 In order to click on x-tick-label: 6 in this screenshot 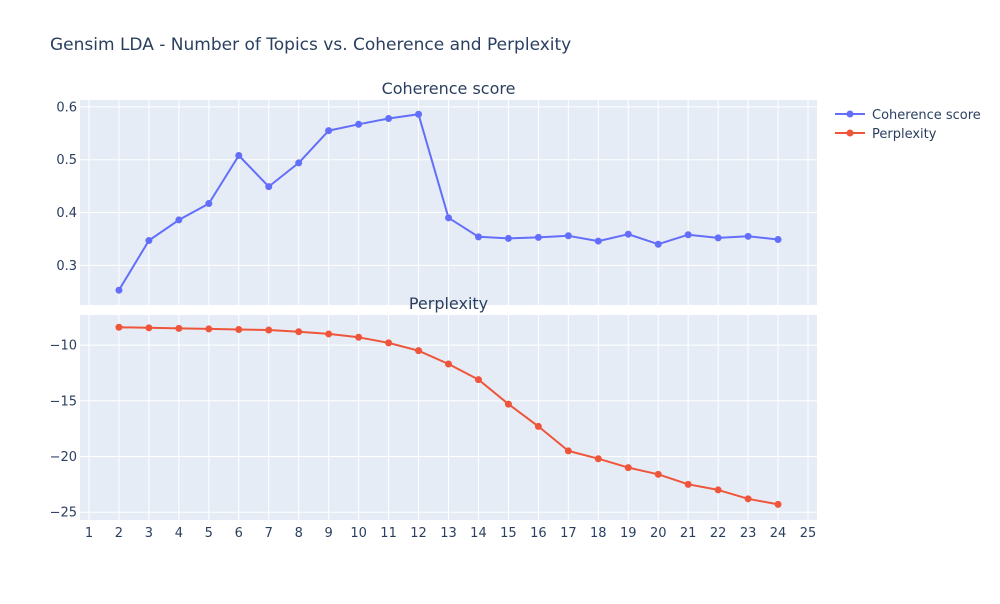, I will do `click(239, 533)`.